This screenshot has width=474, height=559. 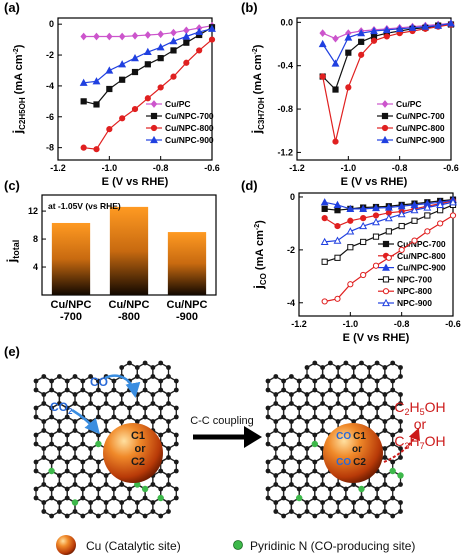 What do you see at coordinates (83, 147) in the screenshot?
I see `panel-a-series-2-point` at bounding box center [83, 147].